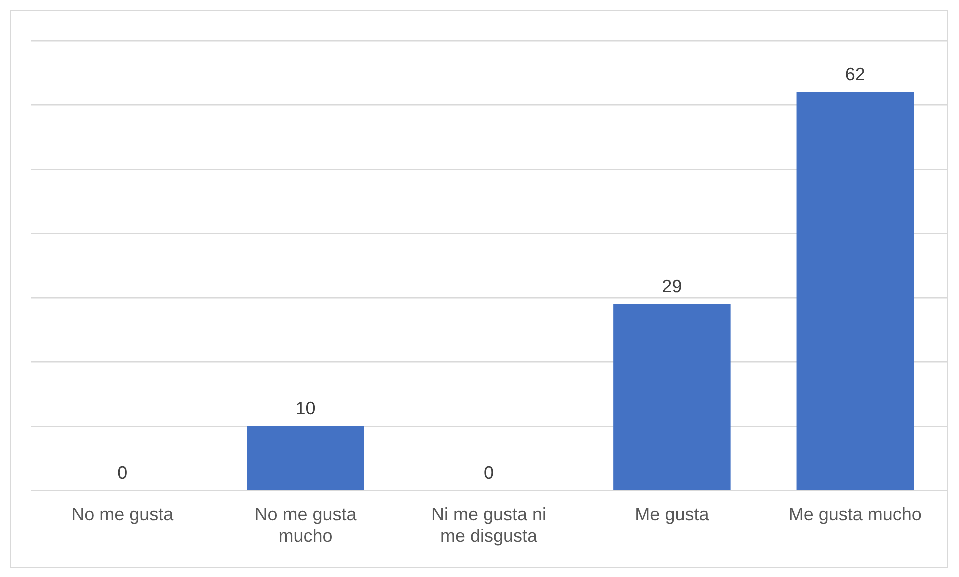  Describe the element at coordinates (855, 74) in the screenshot. I see `data-label: 62` at that location.